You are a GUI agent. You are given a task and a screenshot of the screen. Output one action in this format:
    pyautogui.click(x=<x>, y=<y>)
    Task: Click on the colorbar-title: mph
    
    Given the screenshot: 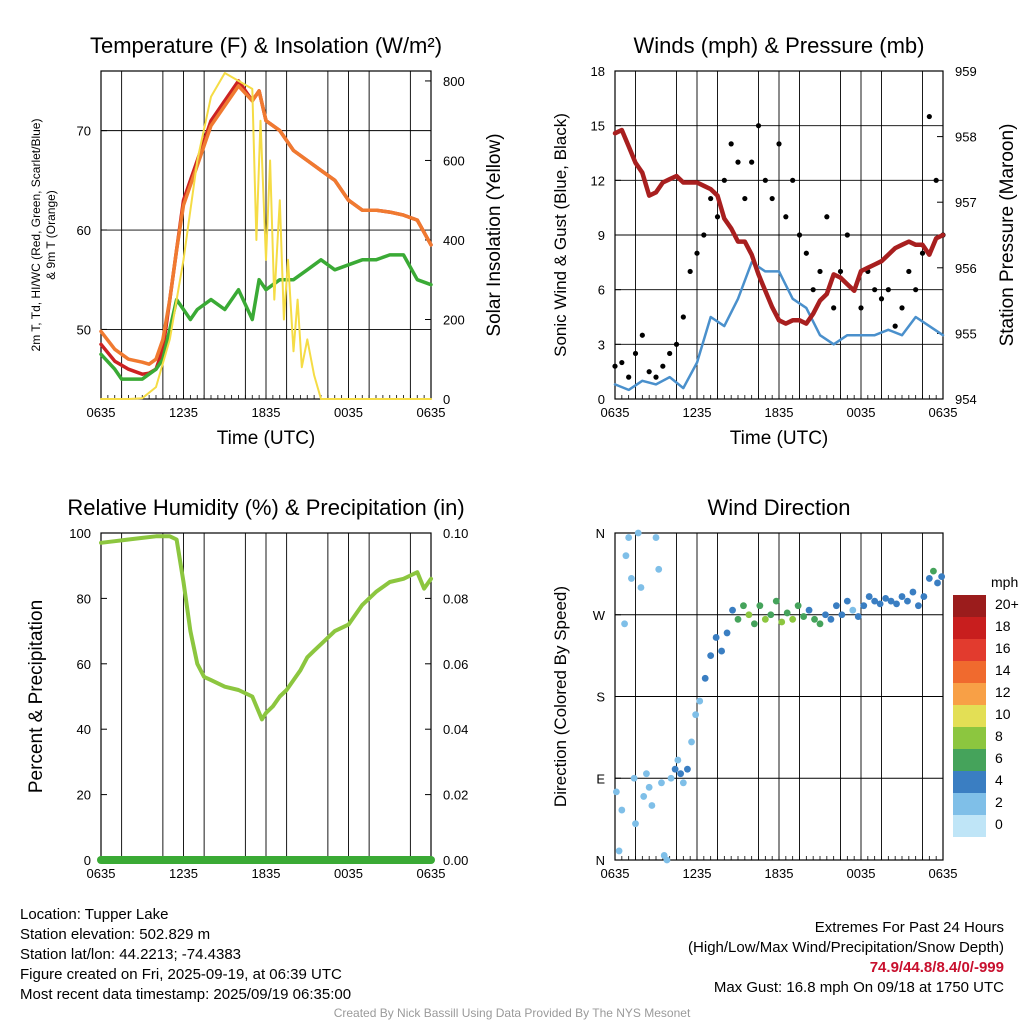 What is the action you would take?
    pyautogui.click(x=1004, y=582)
    